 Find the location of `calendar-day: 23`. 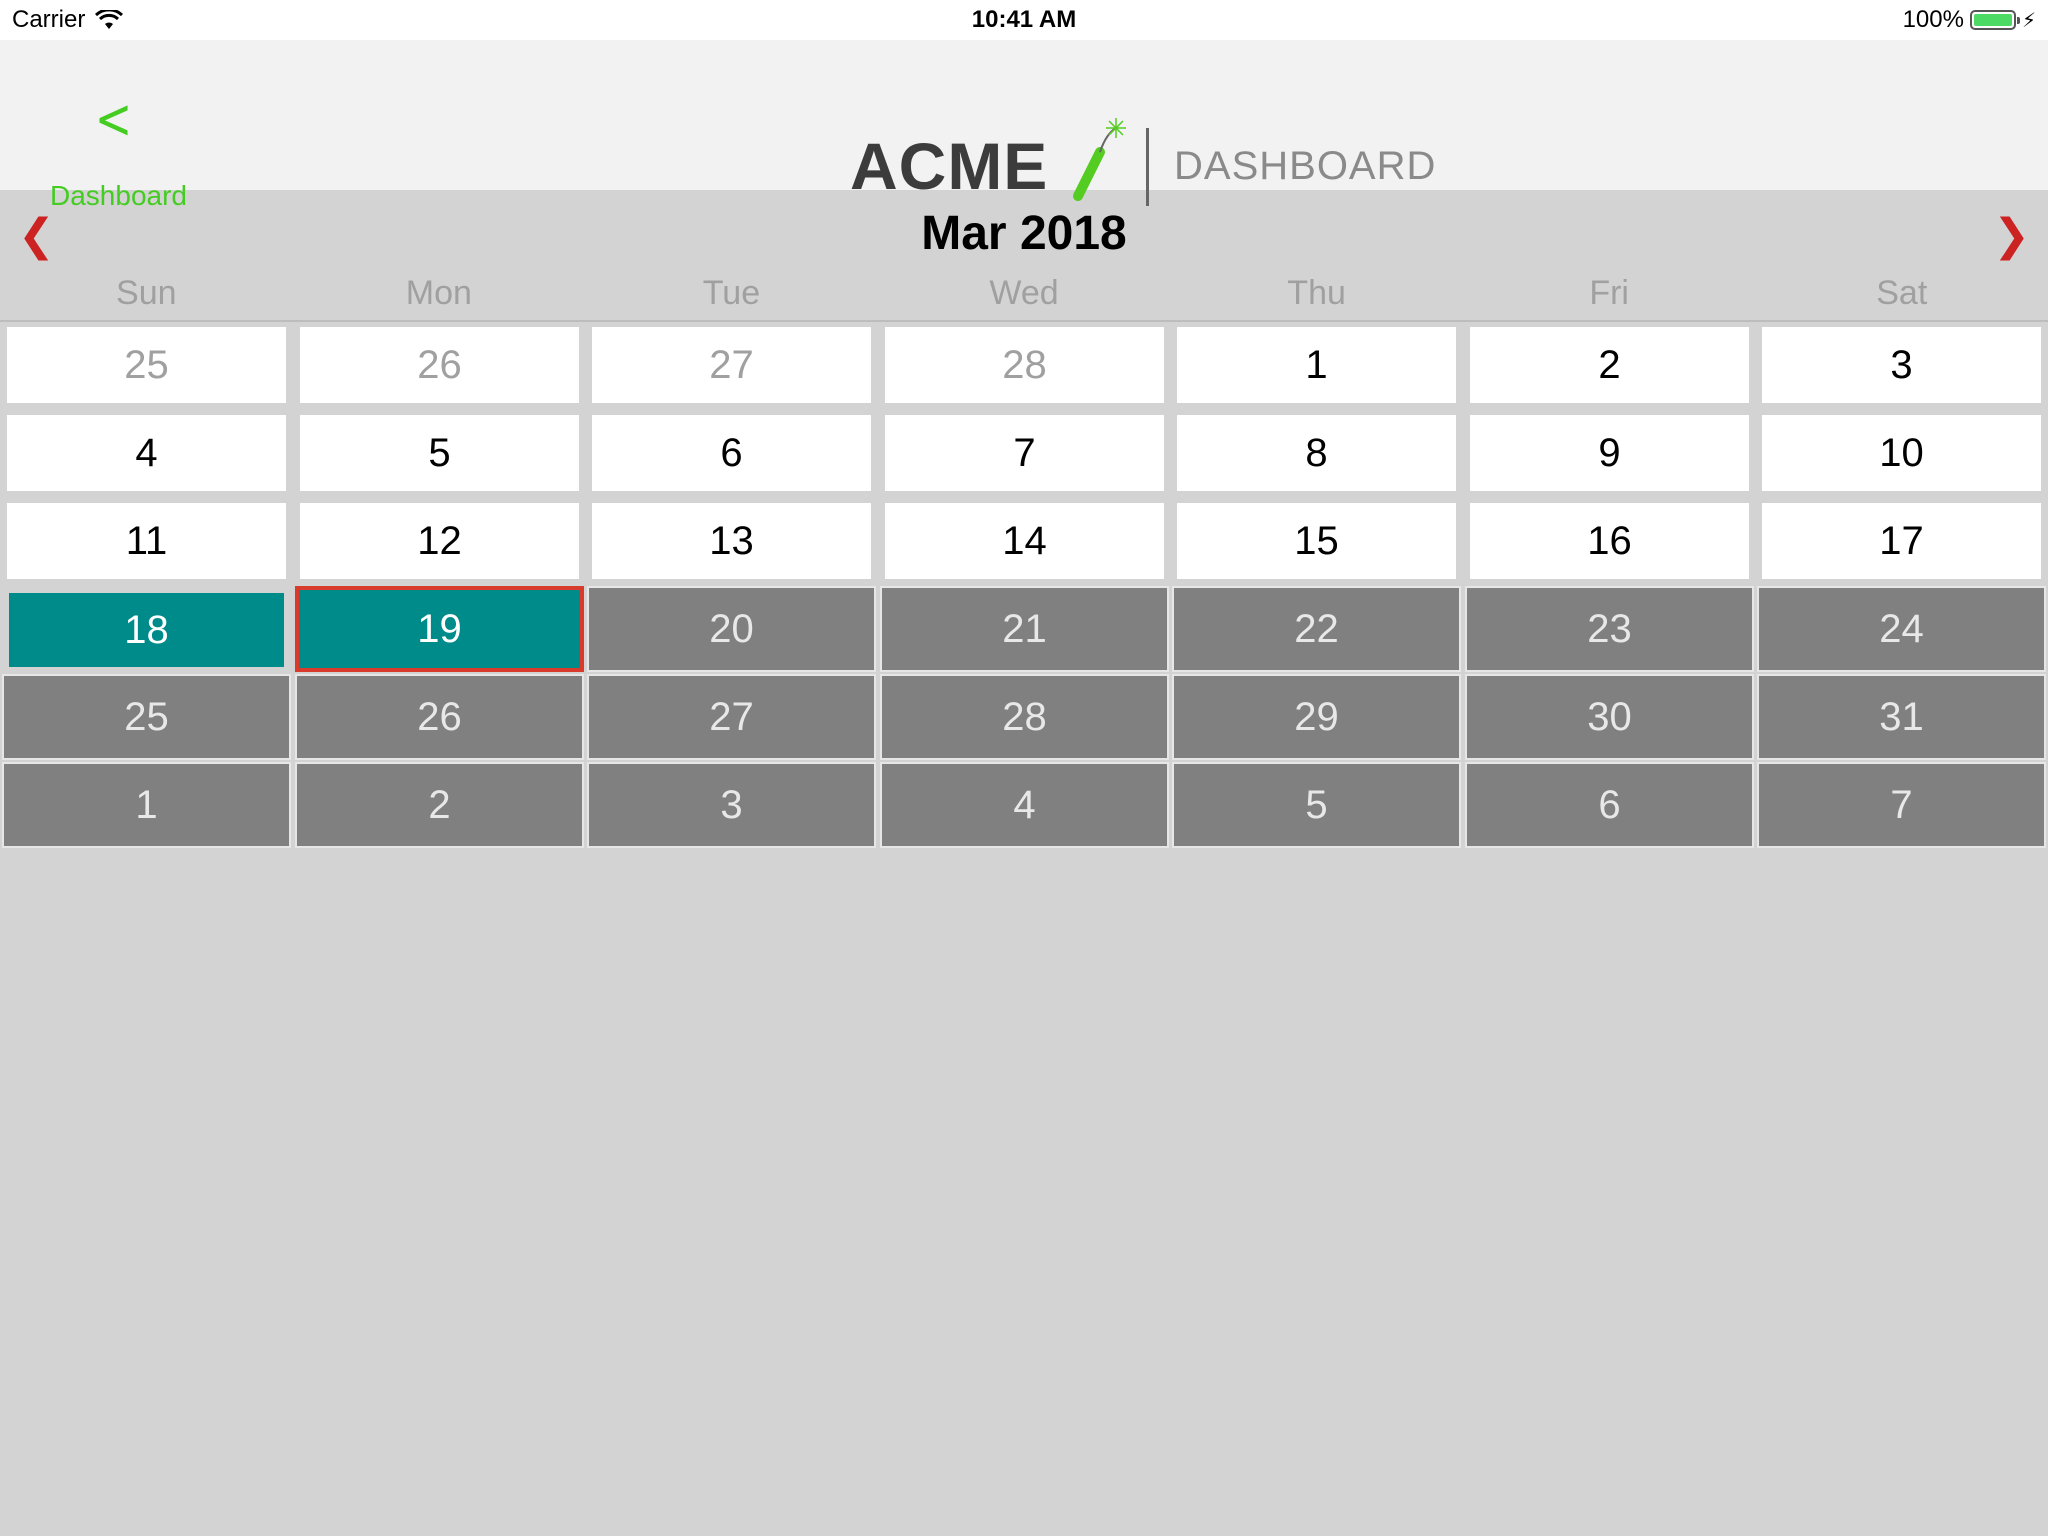

calendar-day: 23 is located at coordinates (1609, 629).